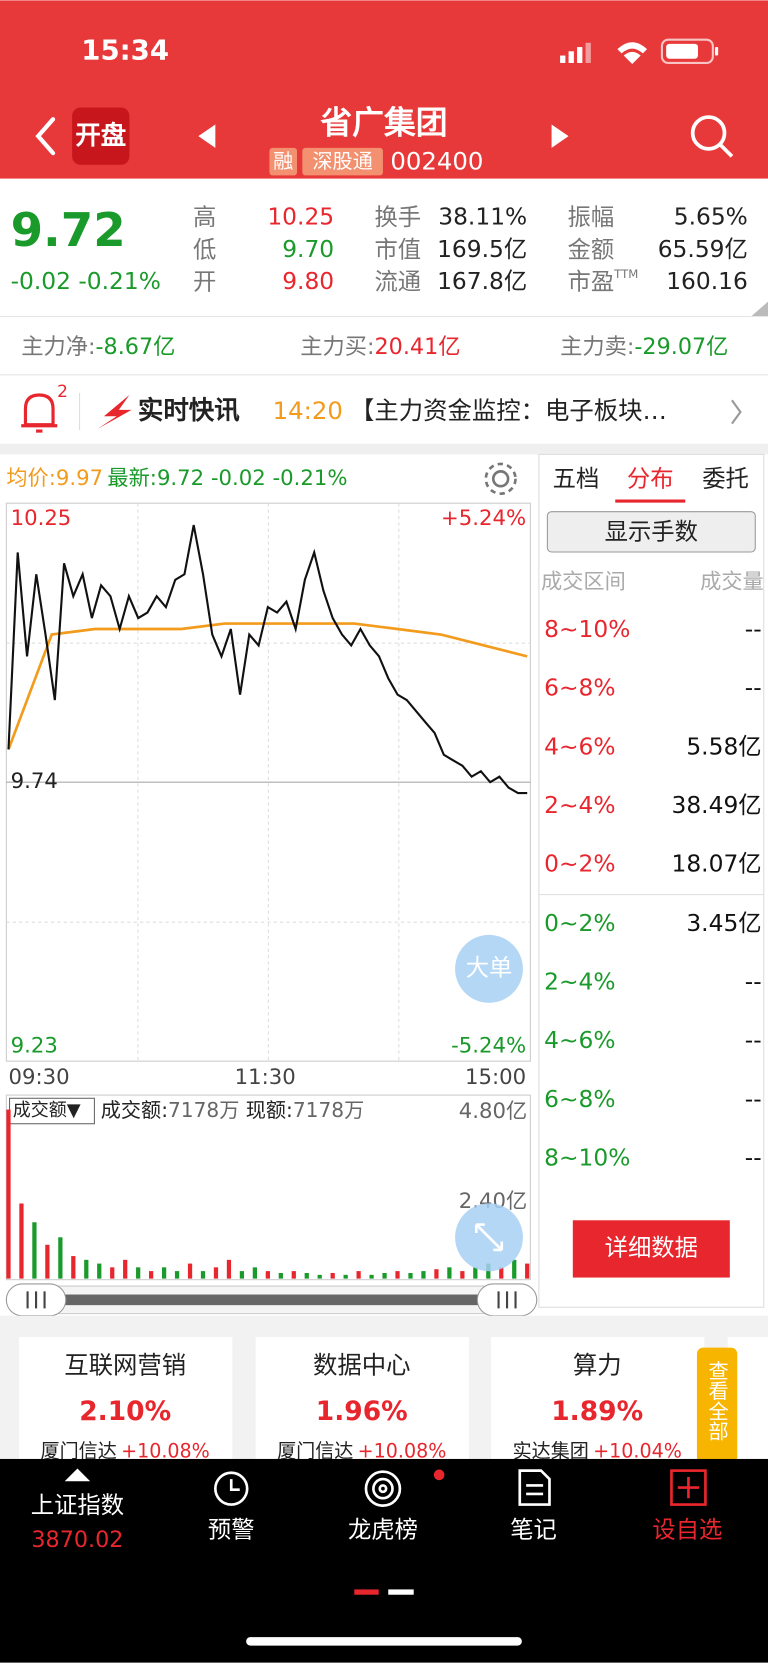 The width and height of the screenshot is (768, 1663). What do you see at coordinates (579, 688) in the screenshot?
I see `range-label: 6~8%` at bounding box center [579, 688].